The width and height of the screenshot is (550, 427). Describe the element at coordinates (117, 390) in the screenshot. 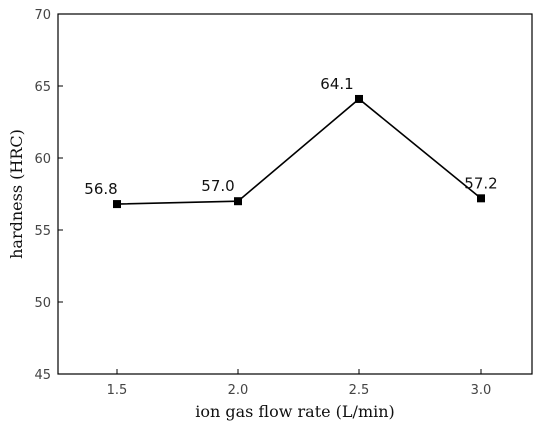

I see `x-tick-label: 1.5` at that location.